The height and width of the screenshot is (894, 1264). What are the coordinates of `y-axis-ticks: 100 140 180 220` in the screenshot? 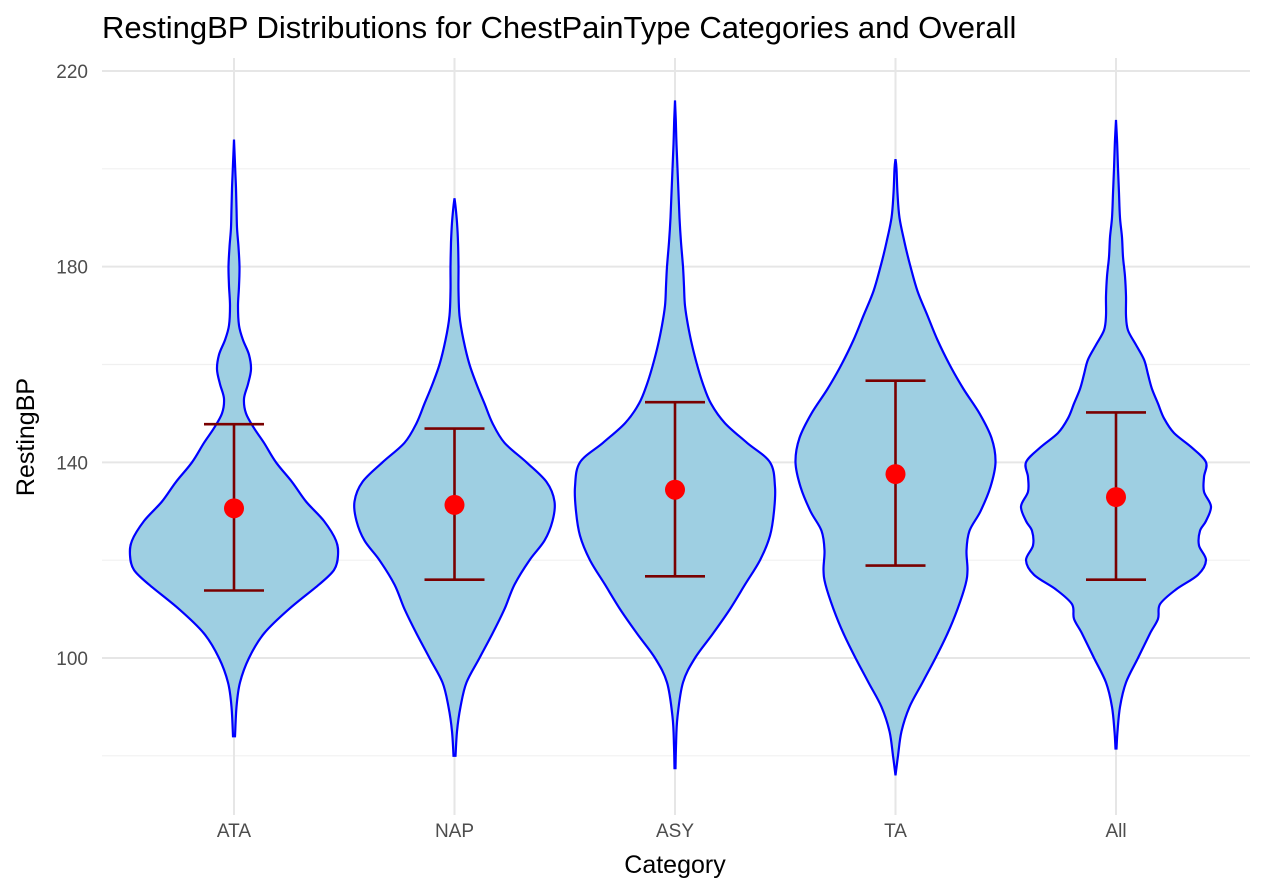 It's located at (72, 366).